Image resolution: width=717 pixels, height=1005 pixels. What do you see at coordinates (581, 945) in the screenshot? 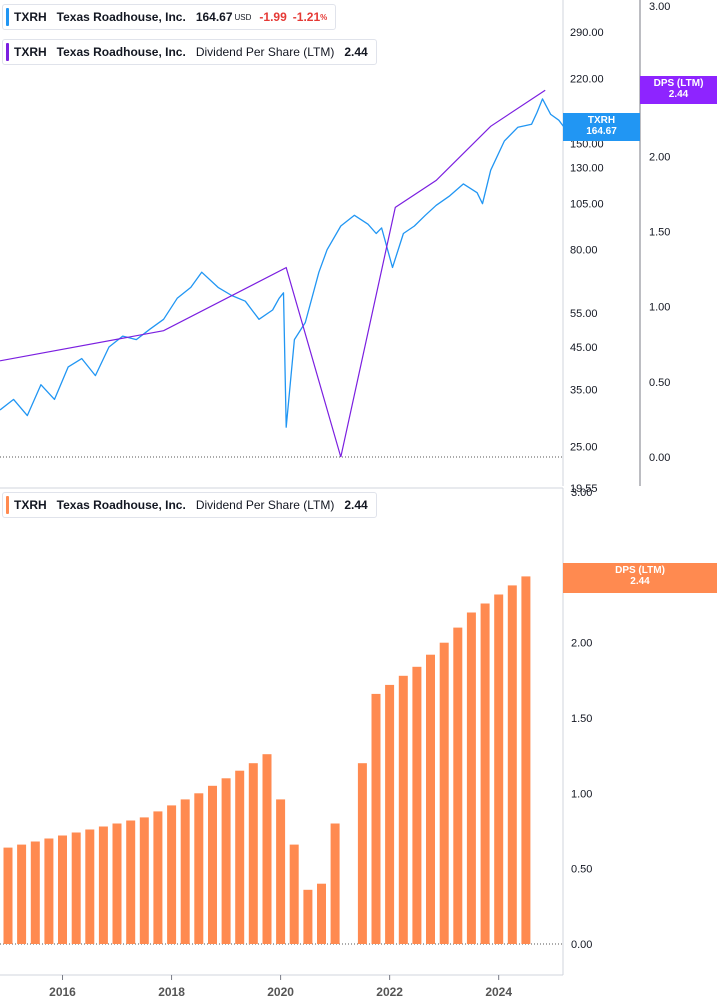
I see `dps-axis-tick-label-bottom: 0.00` at bounding box center [581, 945].